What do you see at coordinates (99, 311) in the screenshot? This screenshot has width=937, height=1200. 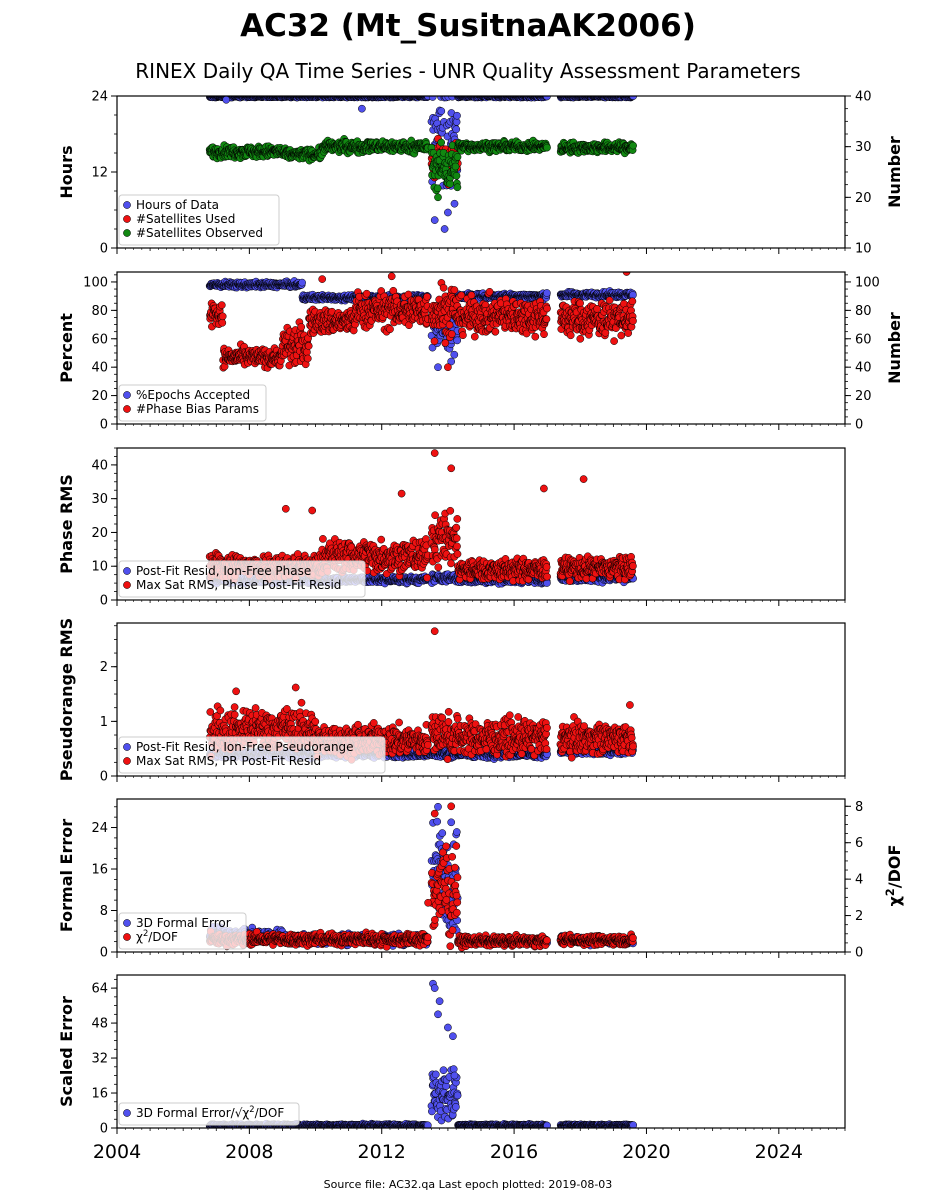 I see `y-tick-label: 80` at bounding box center [99, 311].